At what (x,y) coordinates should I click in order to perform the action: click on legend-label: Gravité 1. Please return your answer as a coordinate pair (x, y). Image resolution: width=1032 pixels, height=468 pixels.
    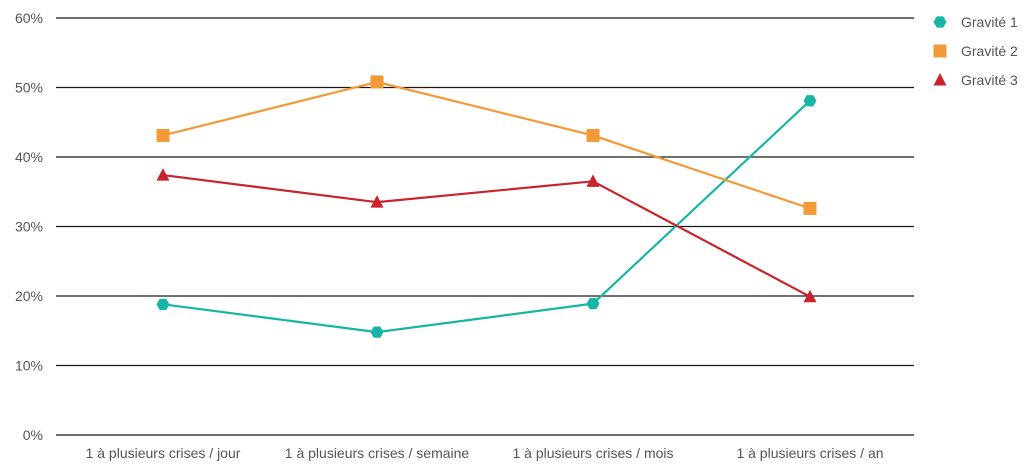
    Looking at the image, I should click on (989, 22).